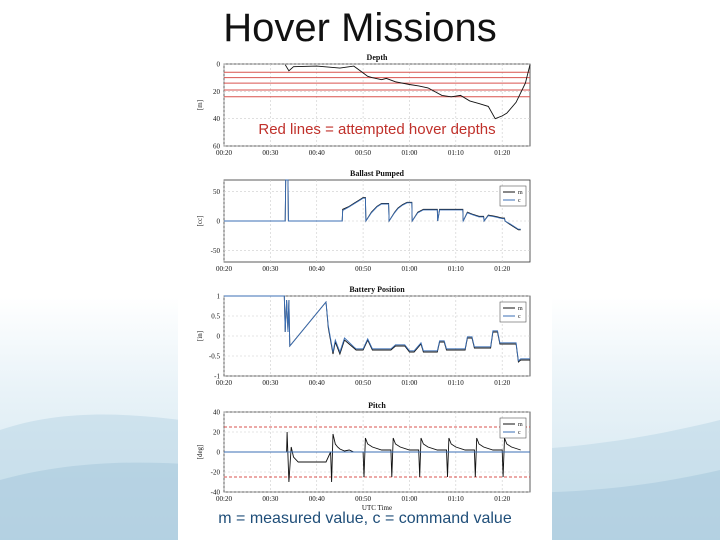  I want to click on y-tick-label: -20, so click(216, 473).